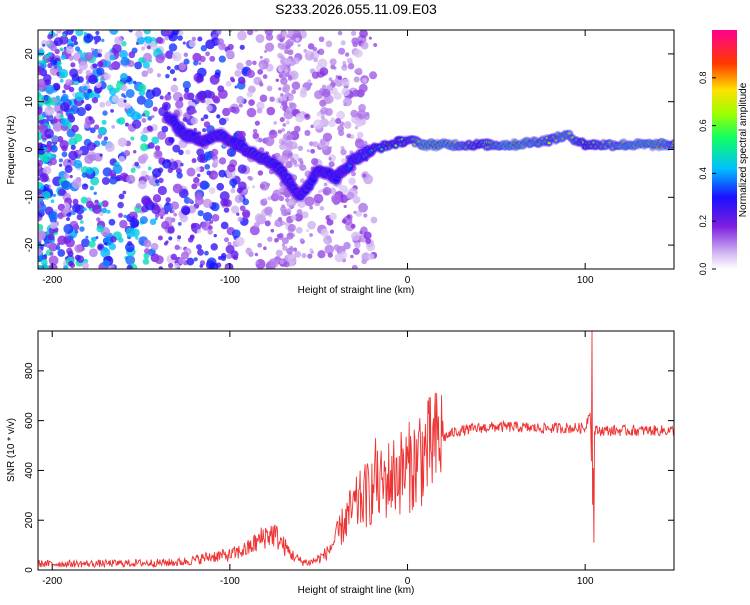 Image resolution: width=750 pixels, height=605 pixels. What do you see at coordinates (11, 450) in the screenshot?
I see `snr-ylabel: SNR (10 * v/v)` at bounding box center [11, 450].